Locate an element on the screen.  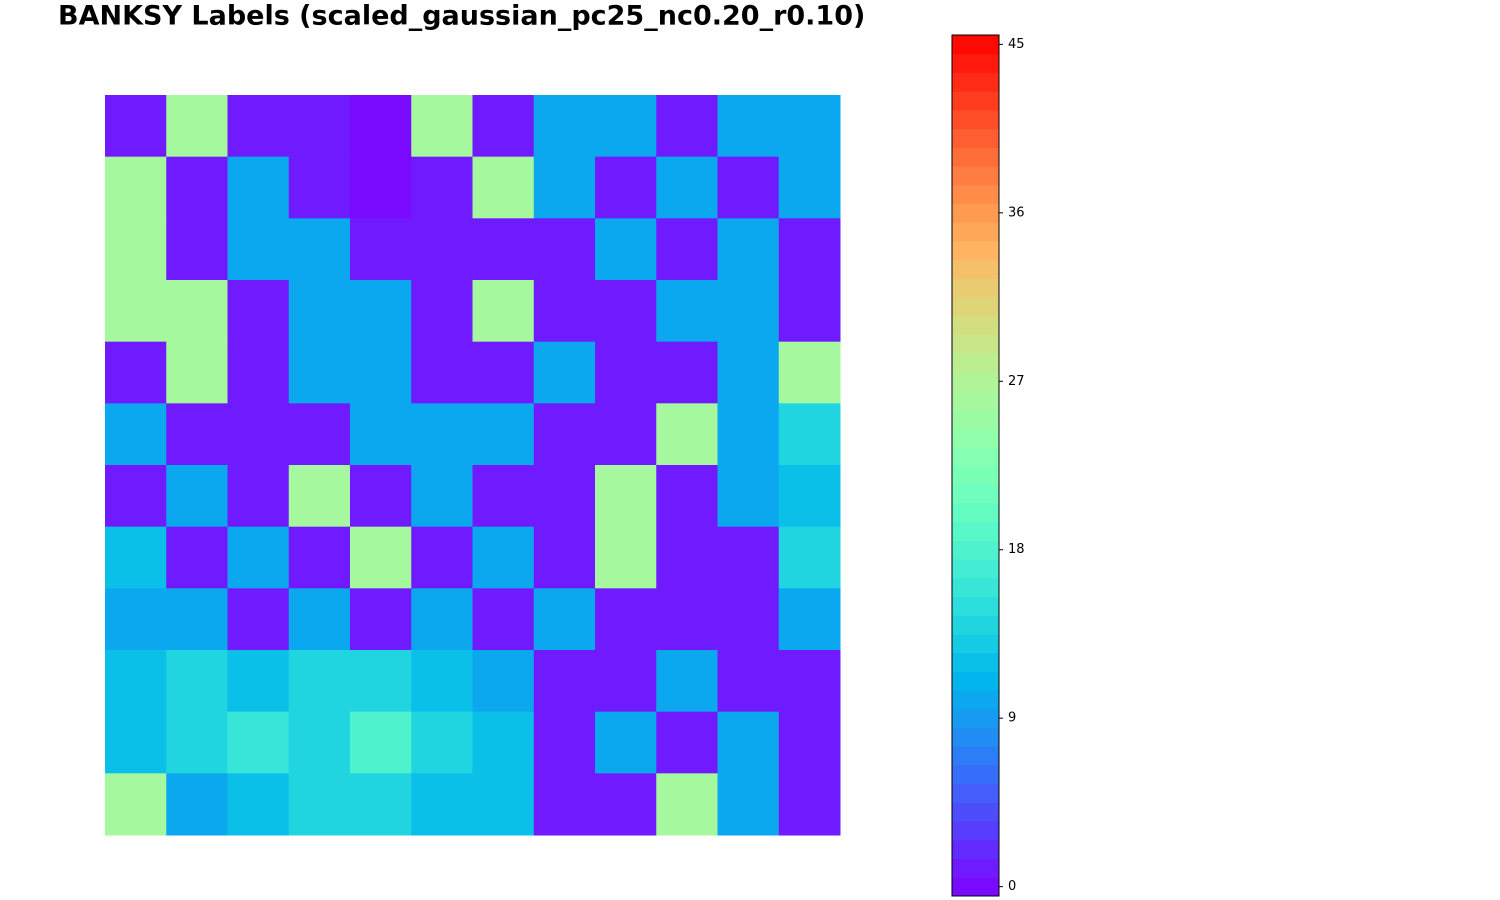
colorbar-frame is located at coordinates (975, 465).